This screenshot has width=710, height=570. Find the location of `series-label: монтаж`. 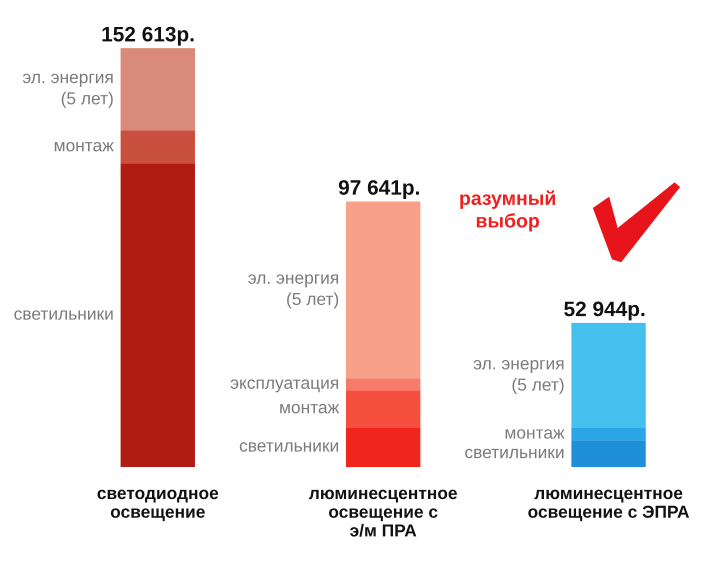

series-label: монтаж is located at coordinates (535, 434).